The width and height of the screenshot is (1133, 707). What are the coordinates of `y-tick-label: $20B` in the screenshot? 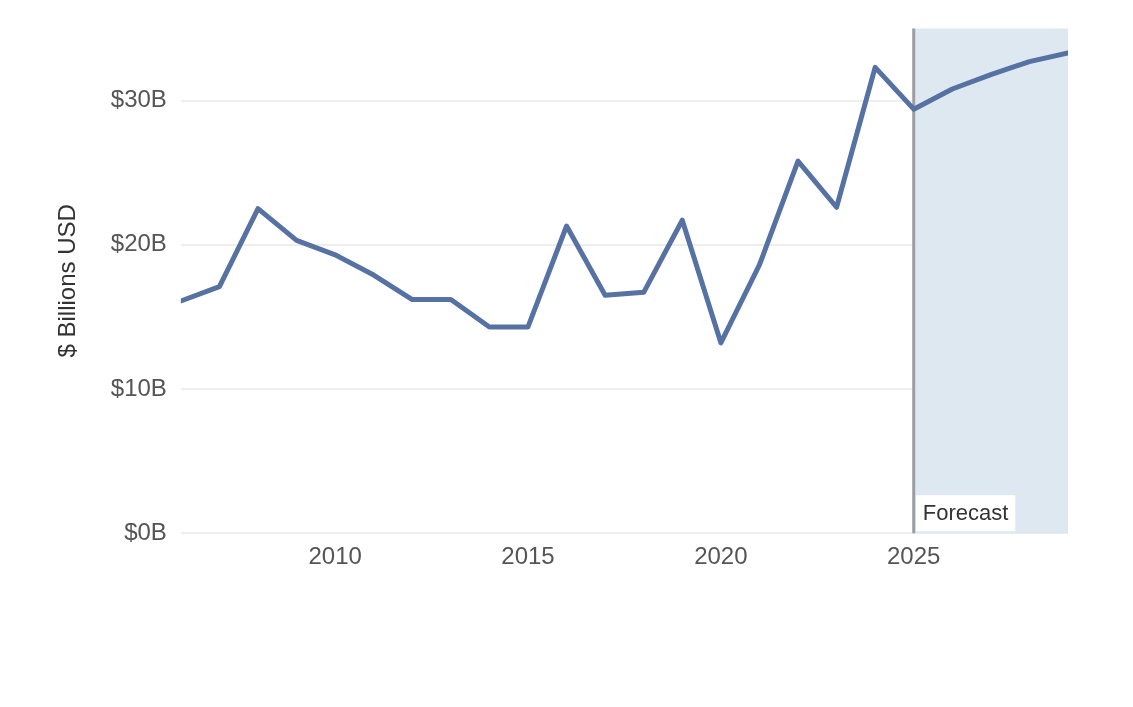 It's located at (138, 243).